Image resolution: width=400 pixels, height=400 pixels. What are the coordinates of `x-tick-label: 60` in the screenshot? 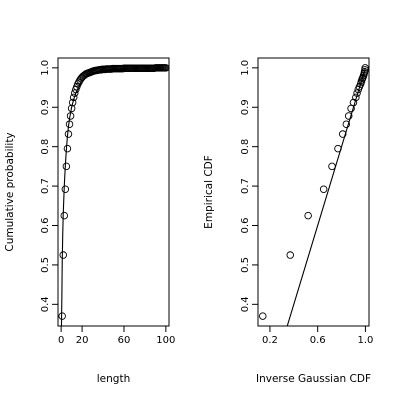 It's located at (124, 340).